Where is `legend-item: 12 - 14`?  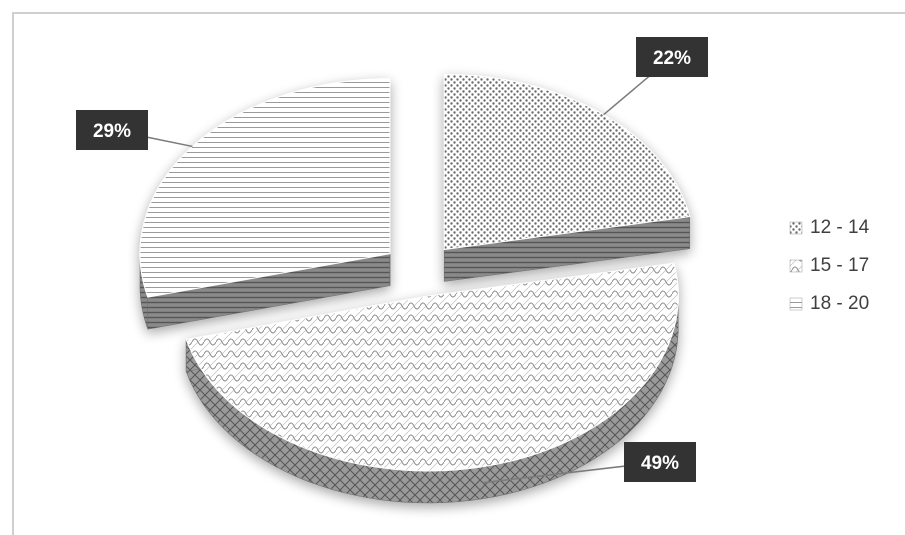 legend-item: 12 - 14 is located at coordinates (829, 227).